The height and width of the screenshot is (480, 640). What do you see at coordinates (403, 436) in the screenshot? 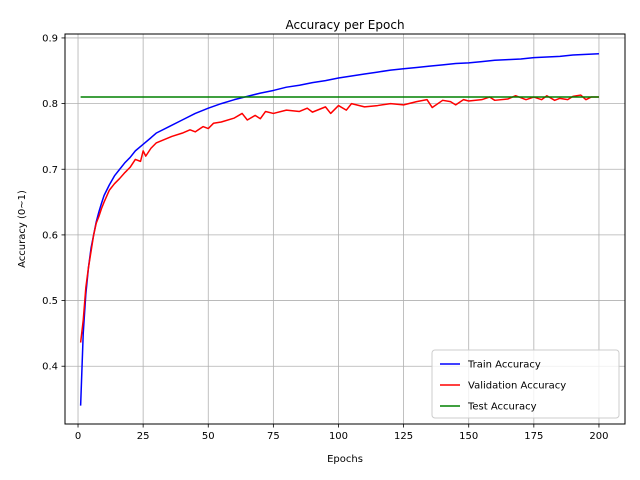
I see `x-tick-label: 125` at bounding box center [403, 436].